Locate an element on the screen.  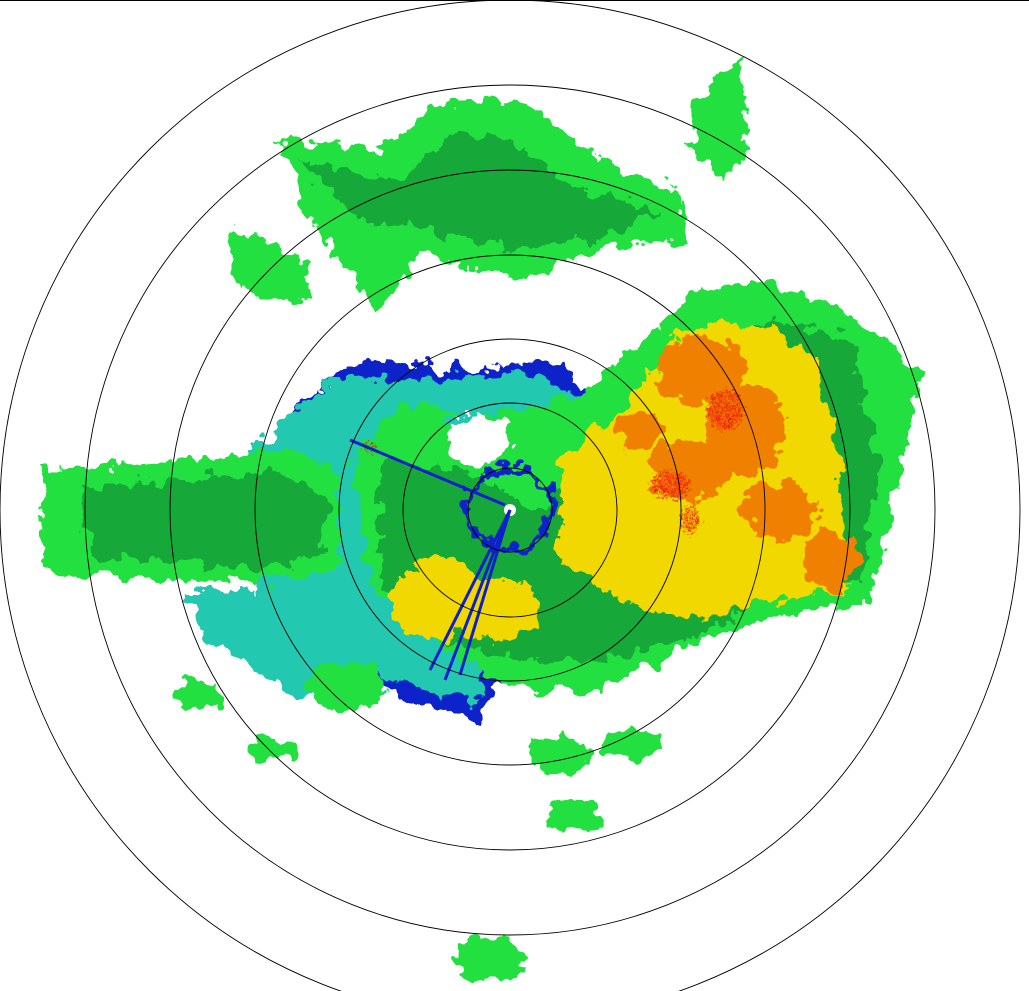
echo-gap is located at coordinates (480, 440).